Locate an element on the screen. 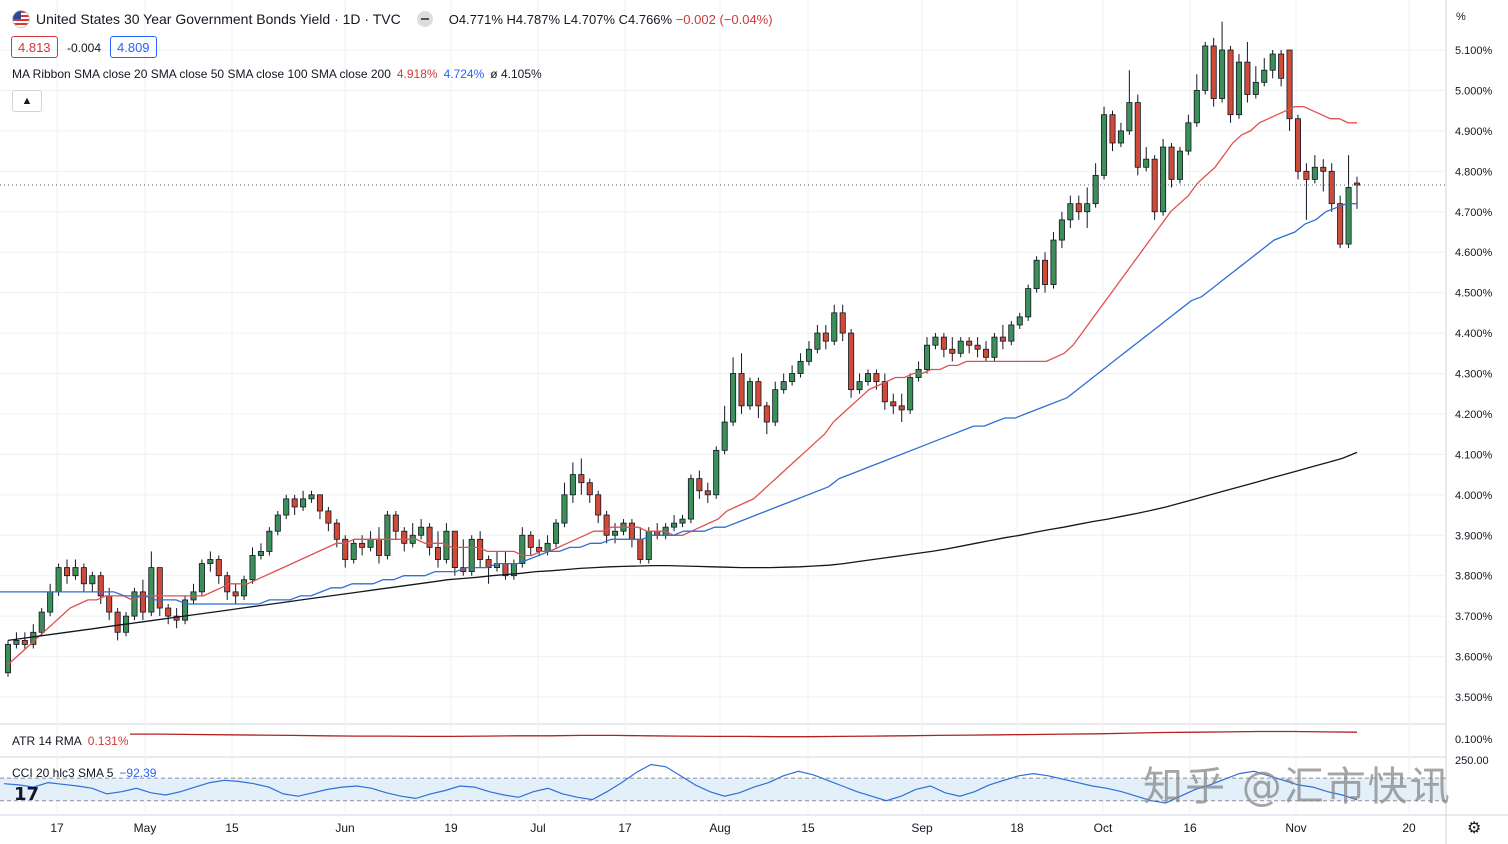  x-tick-label: 19 is located at coordinates (451, 828).